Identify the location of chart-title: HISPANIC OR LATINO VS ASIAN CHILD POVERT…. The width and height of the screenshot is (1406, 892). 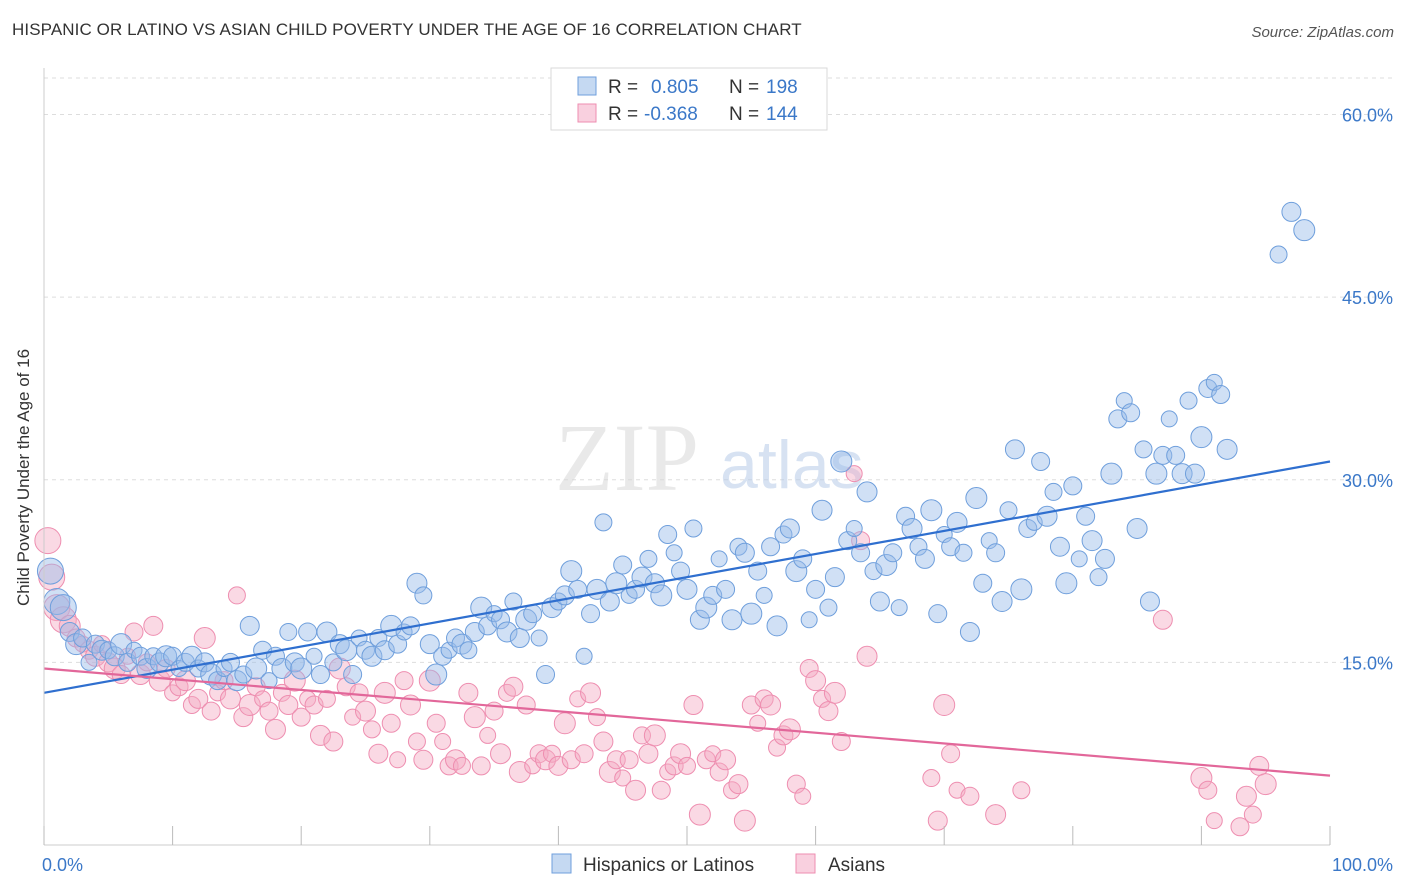
(407, 29).